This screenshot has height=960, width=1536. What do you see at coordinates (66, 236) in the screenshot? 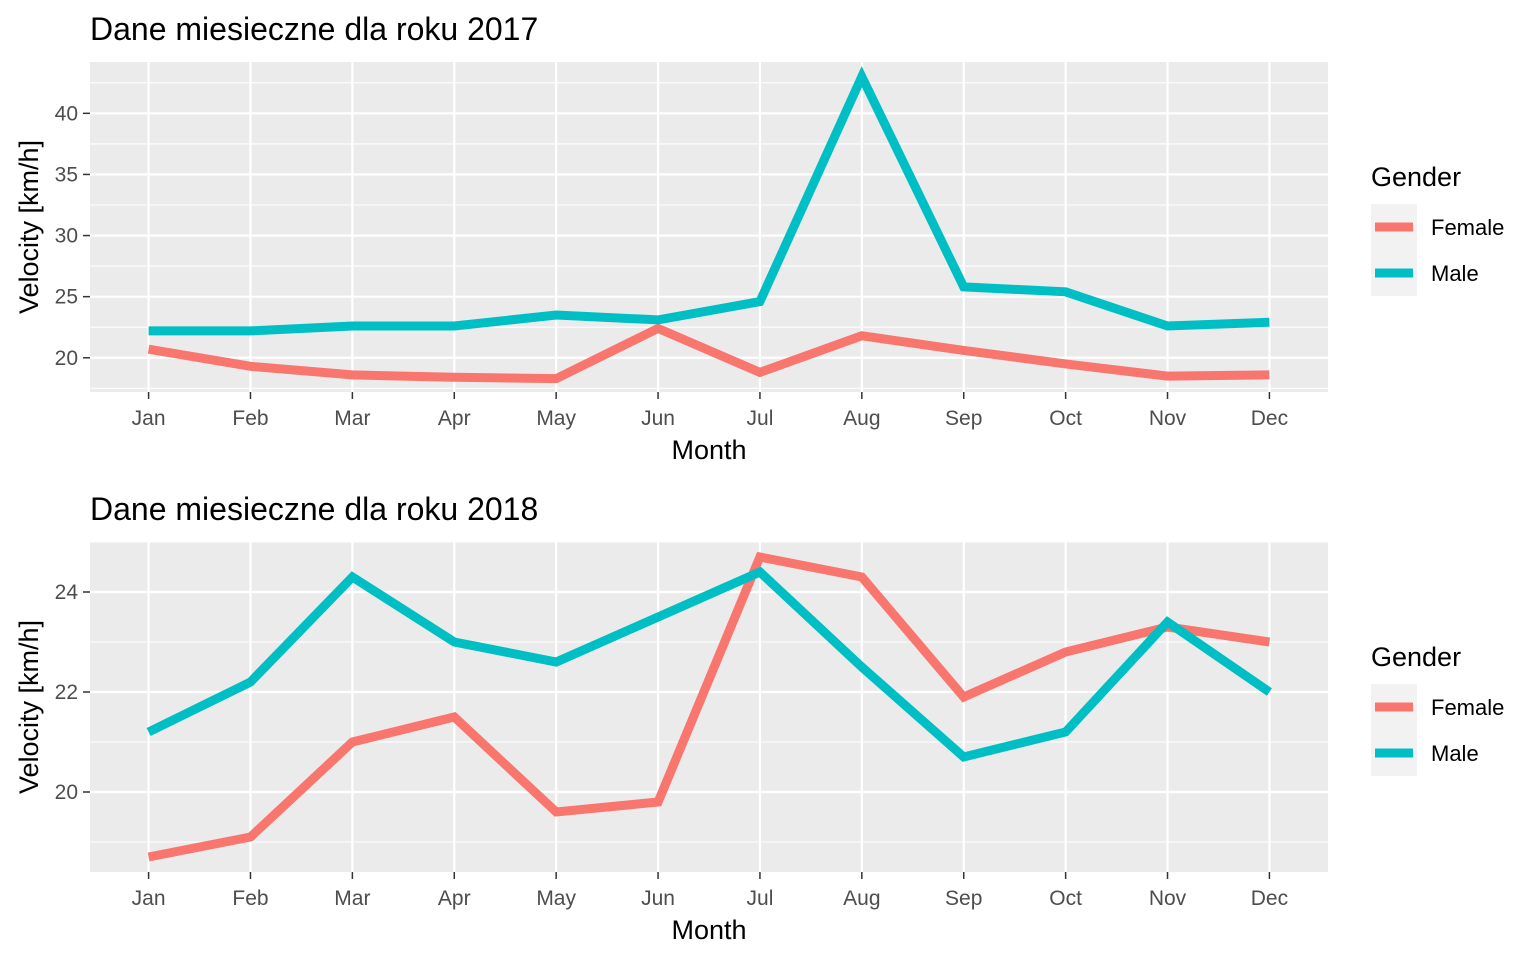
I see `y-tick-label: 30` at bounding box center [66, 236].